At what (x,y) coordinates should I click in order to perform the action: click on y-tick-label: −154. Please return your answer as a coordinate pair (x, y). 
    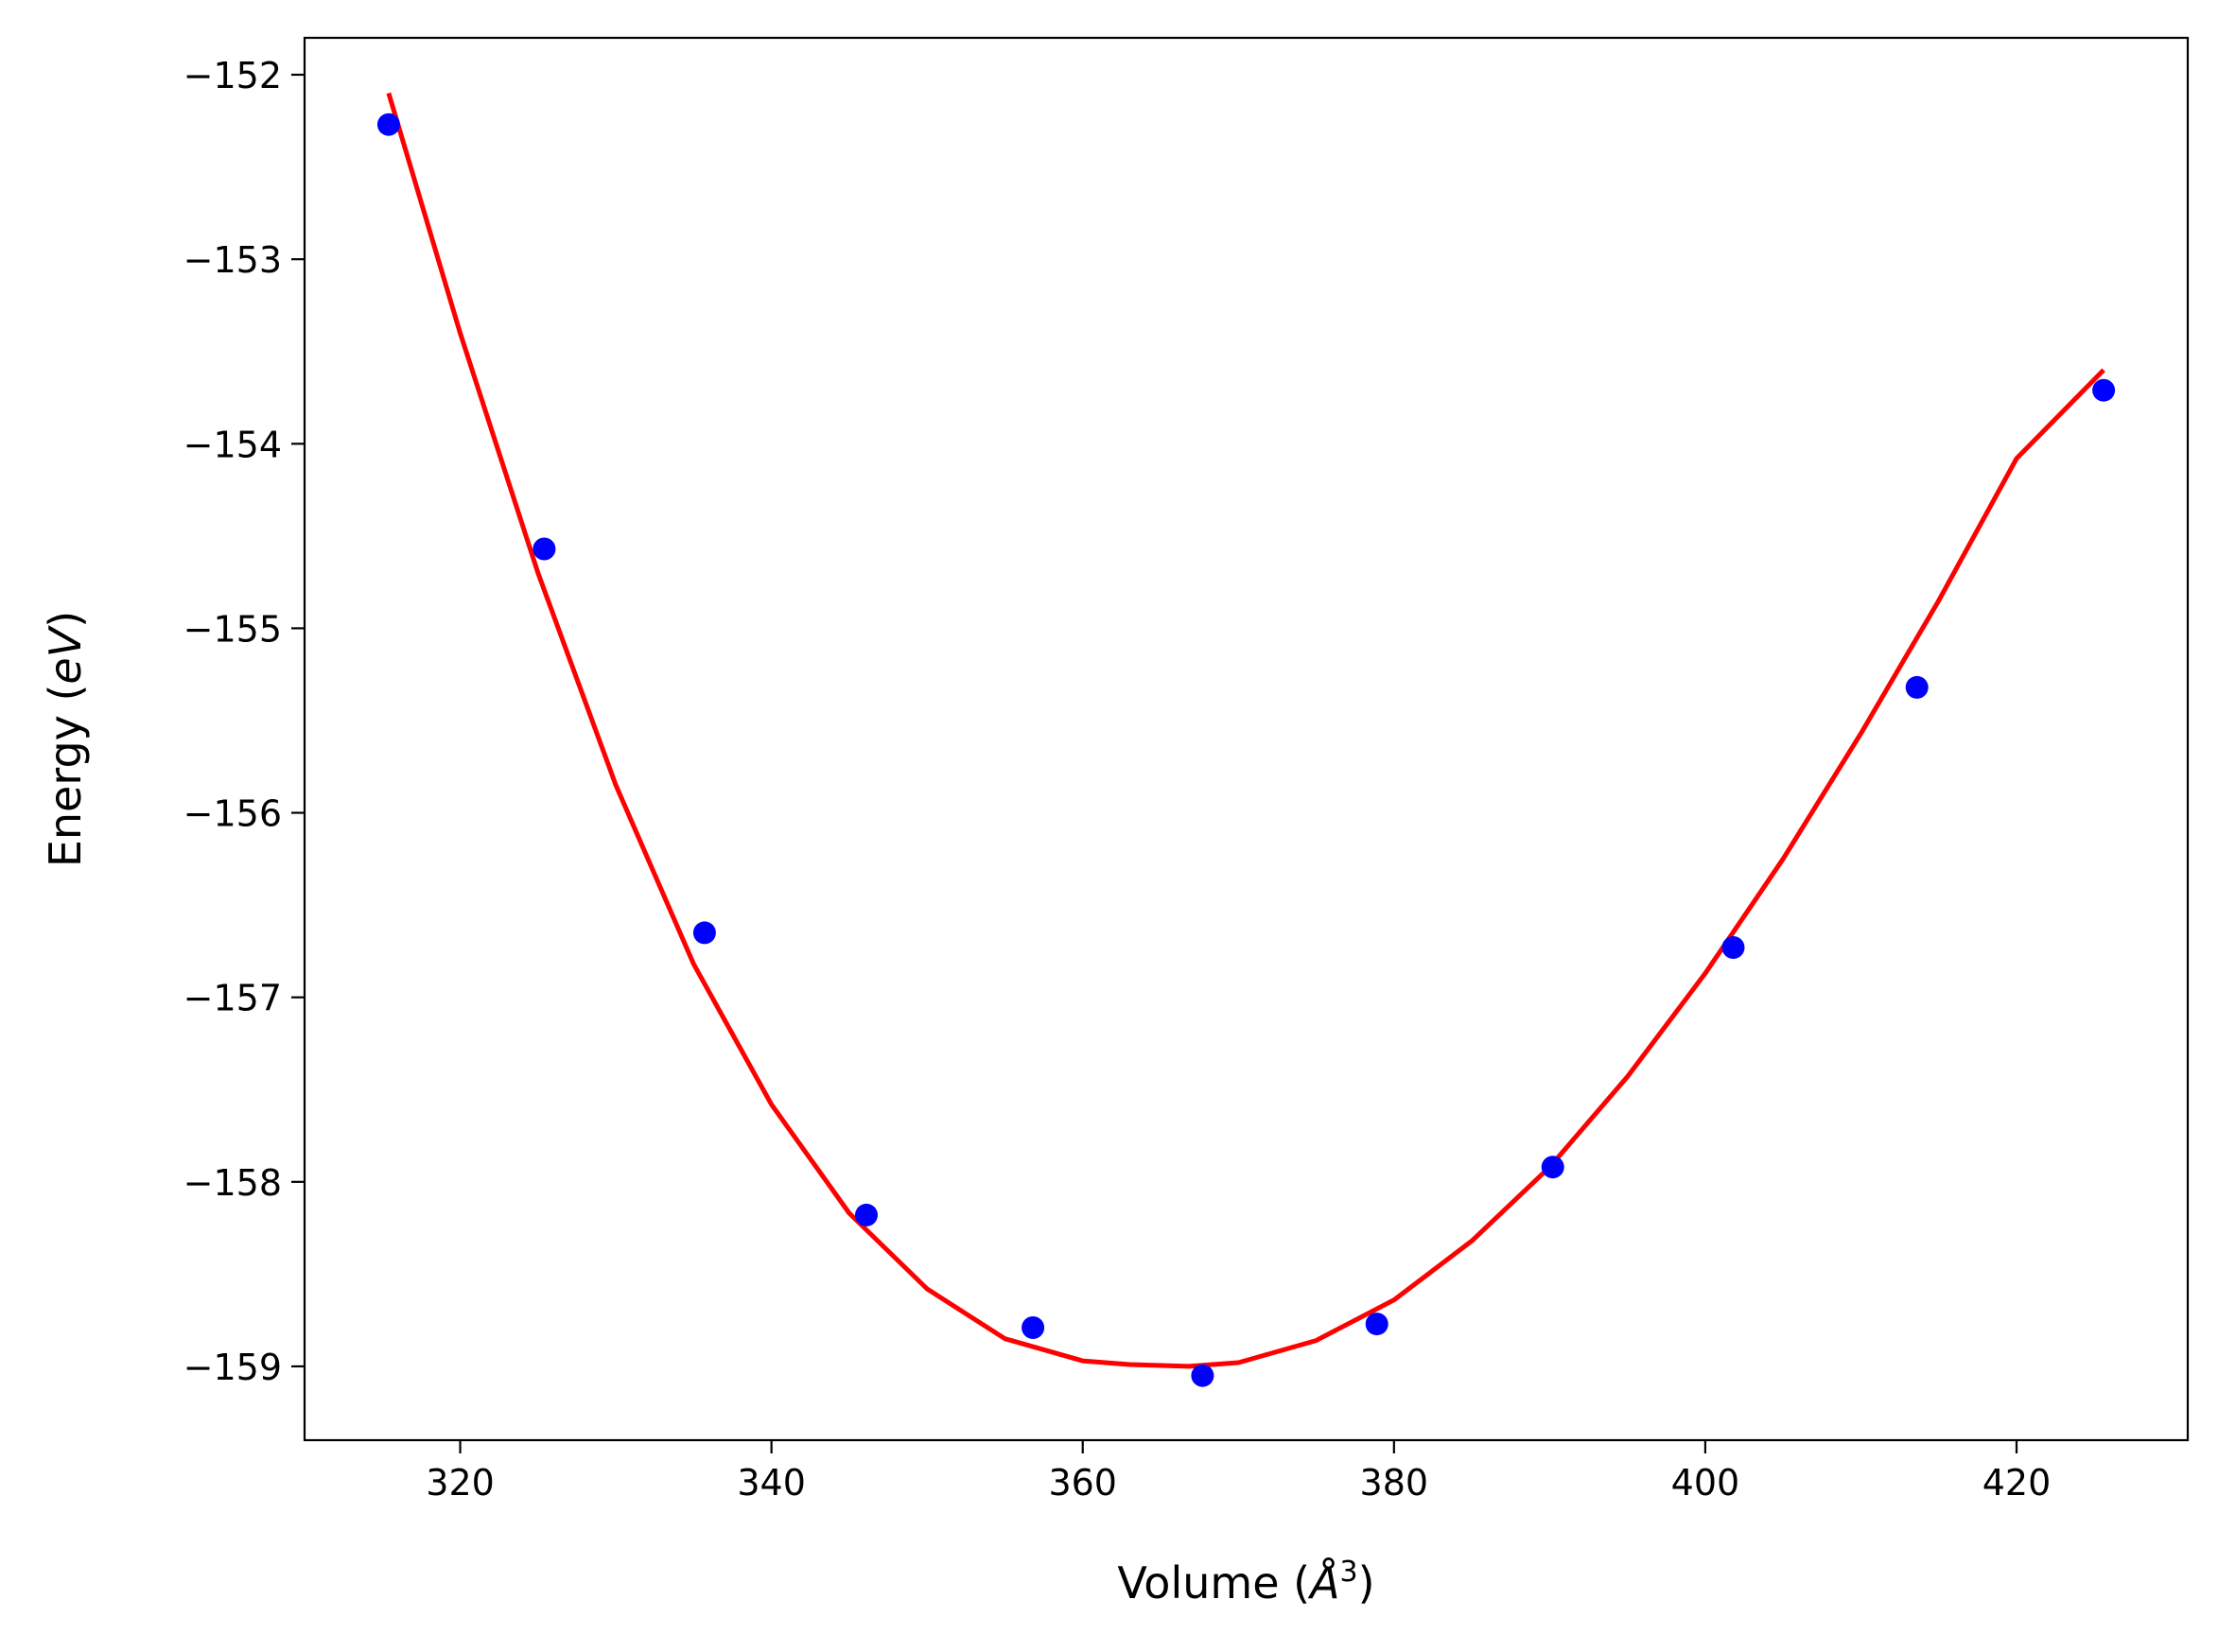
    Looking at the image, I should click on (232, 444).